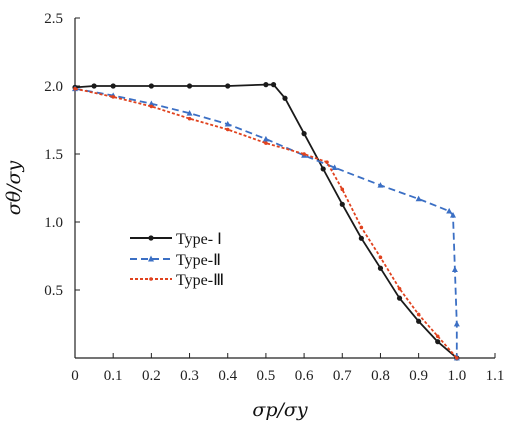 This screenshot has width=513, height=431. What do you see at coordinates (200, 280) in the screenshot?
I see `legend-label-type-3: Type-Ⅲ` at bounding box center [200, 280].